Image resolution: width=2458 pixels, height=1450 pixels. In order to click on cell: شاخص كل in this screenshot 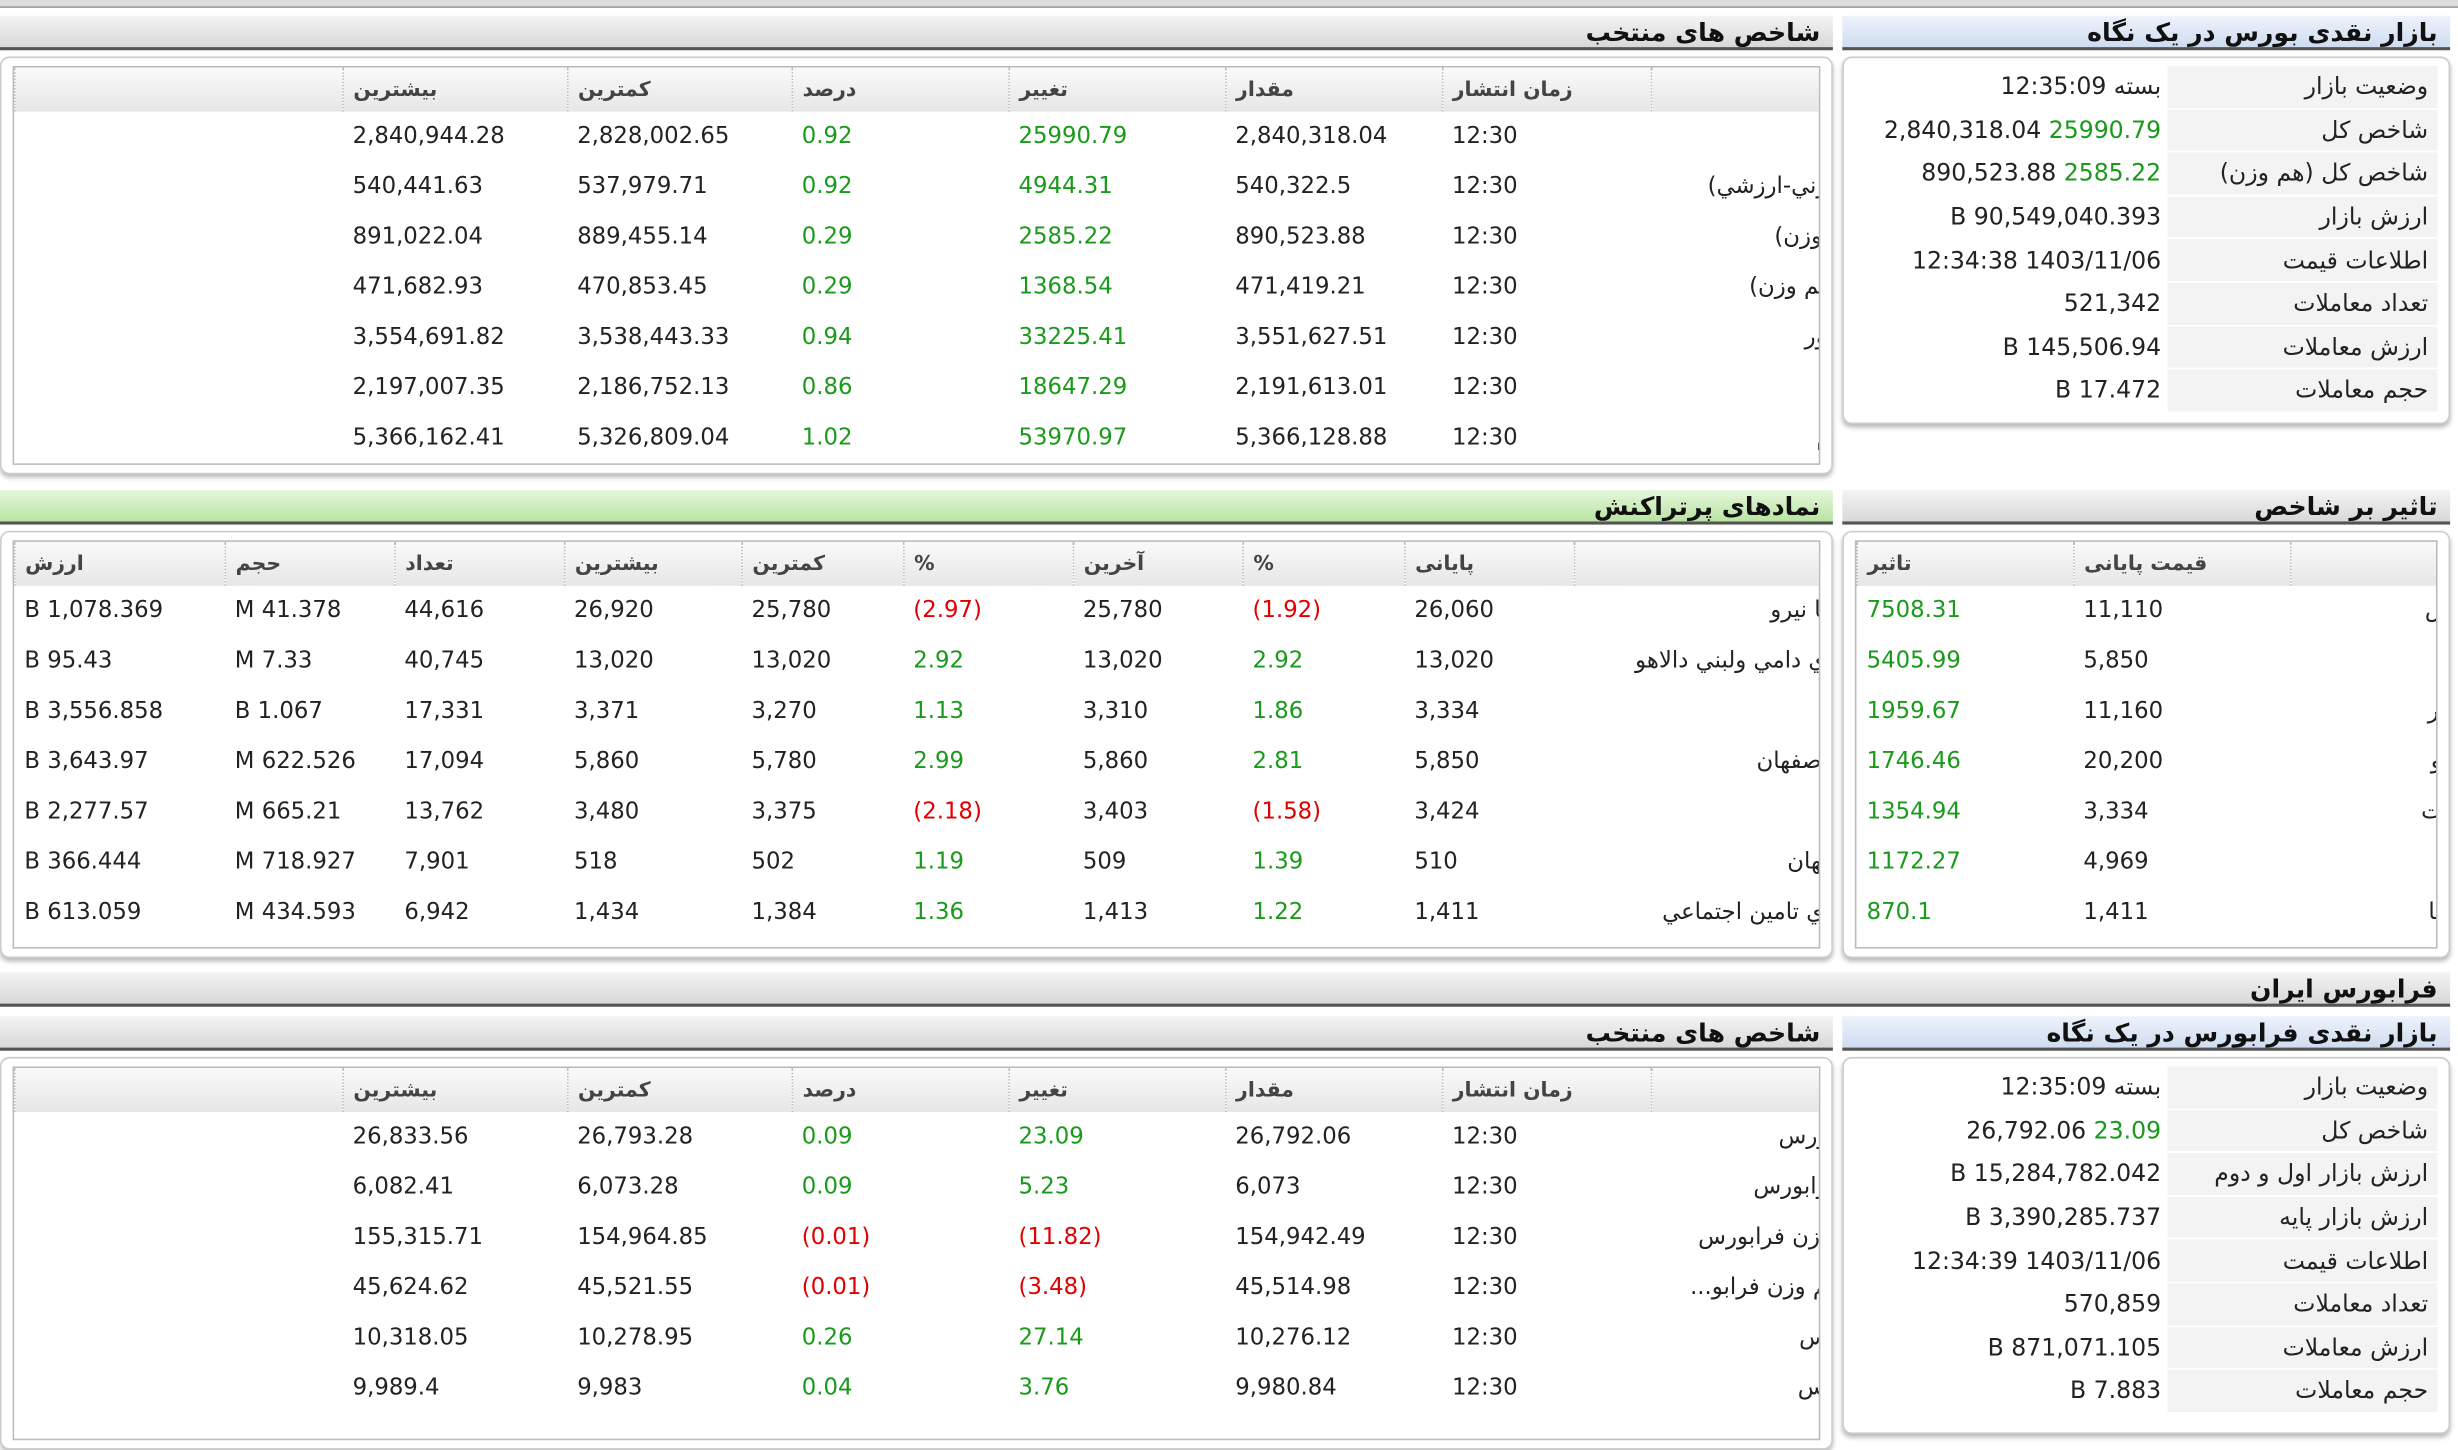, I will do `click(1734, 137)`.